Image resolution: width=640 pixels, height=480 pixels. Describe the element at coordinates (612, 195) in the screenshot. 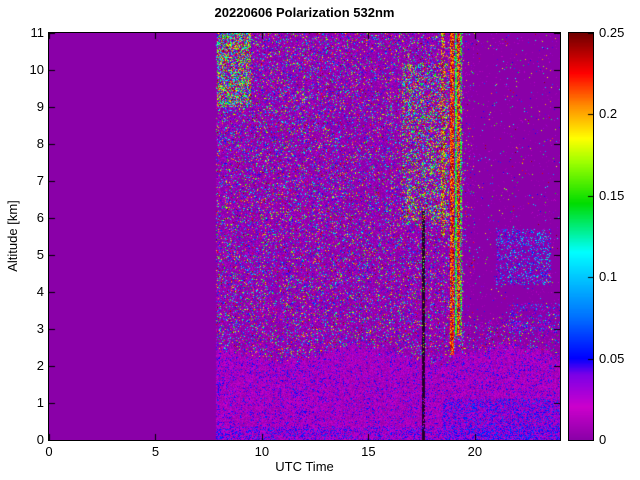

I see `colorbar-tick-label: 0.15` at that location.